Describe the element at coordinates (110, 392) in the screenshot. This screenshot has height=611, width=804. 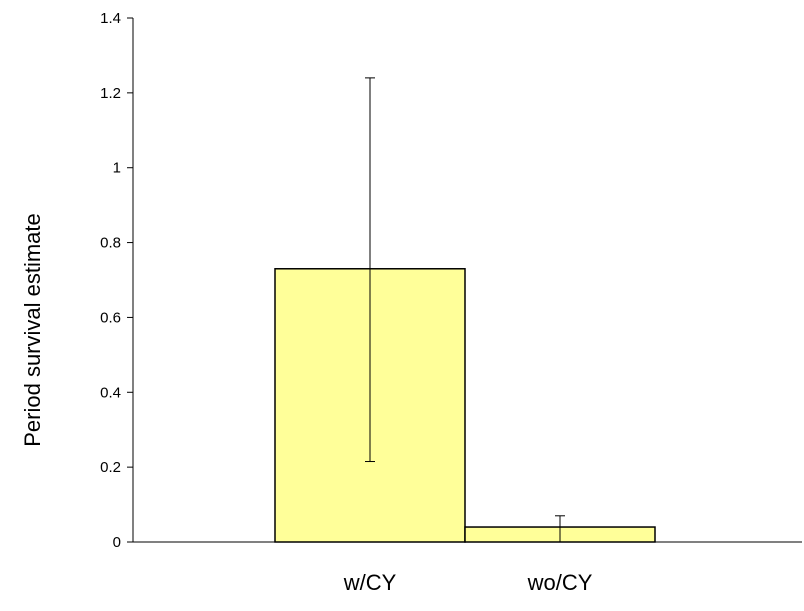
I see `y-tick-label: 0.4` at that location.